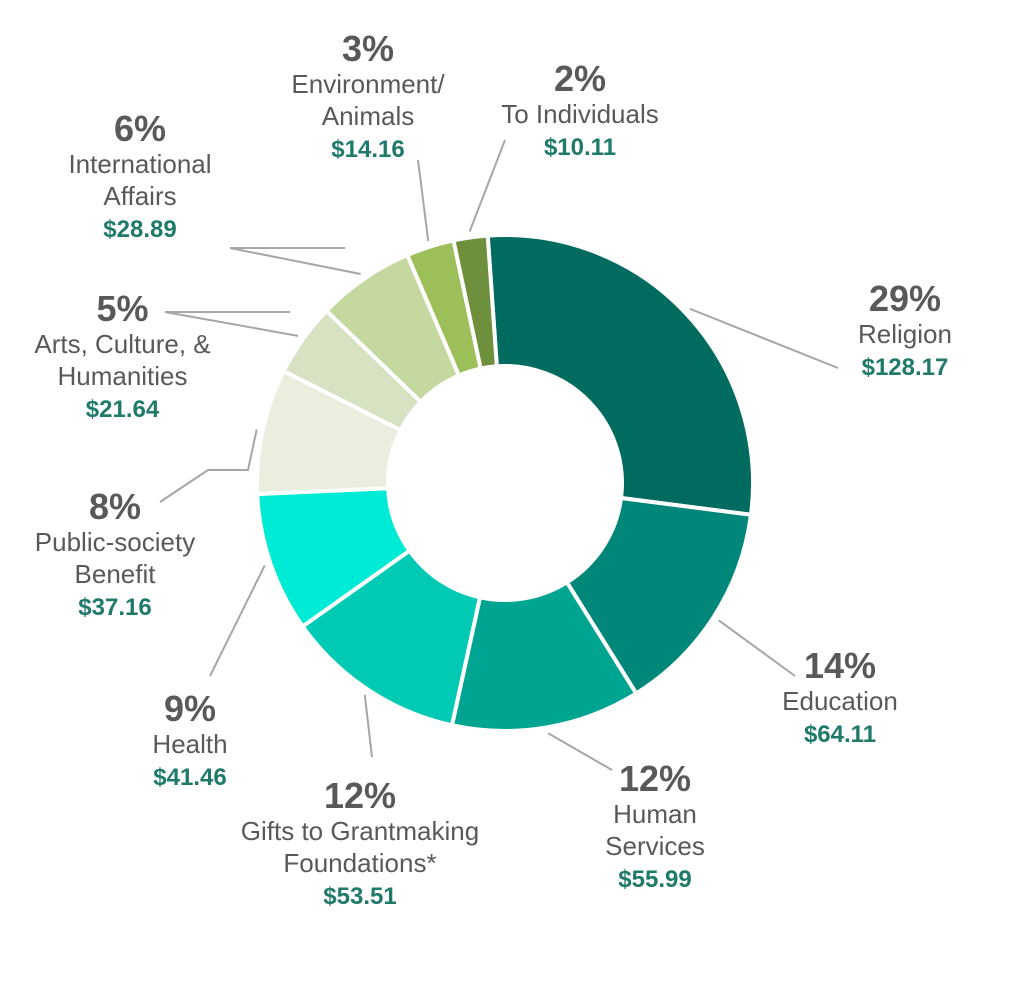 The width and height of the screenshot is (1024, 992). Describe the element at coordinates (140, 229) in the screenshot. I see `slice-amount: $28.89` at that location.